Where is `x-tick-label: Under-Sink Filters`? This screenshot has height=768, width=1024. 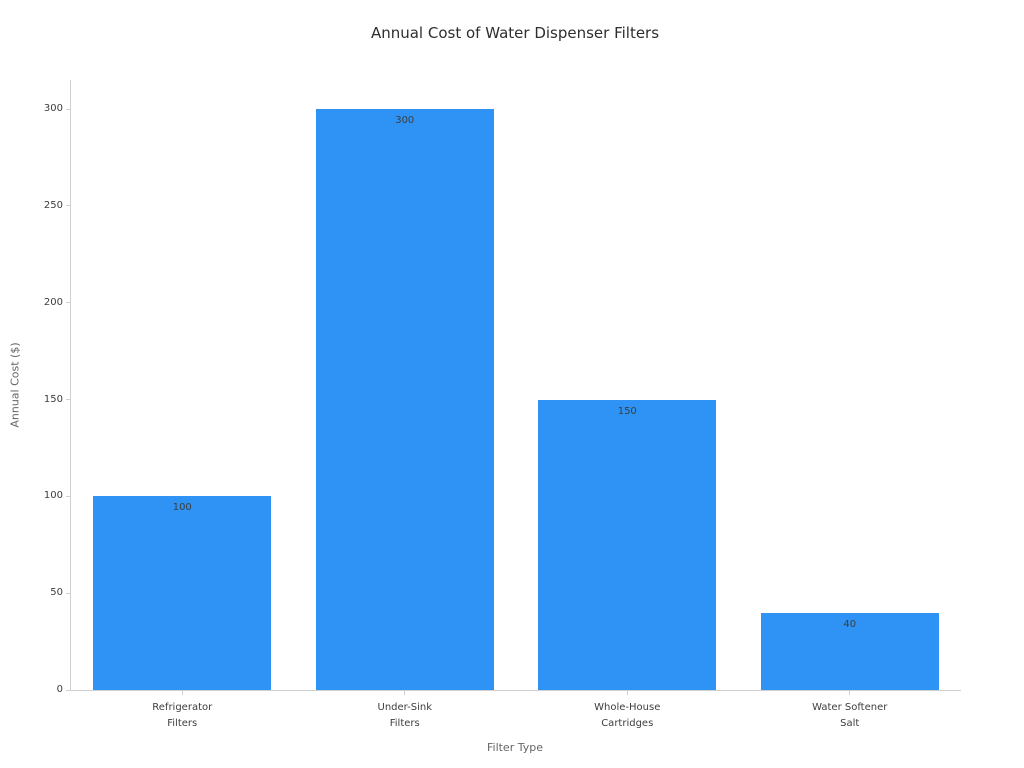 x-tick-label: Under-Sink Filters is located at coordinates (405, 715).